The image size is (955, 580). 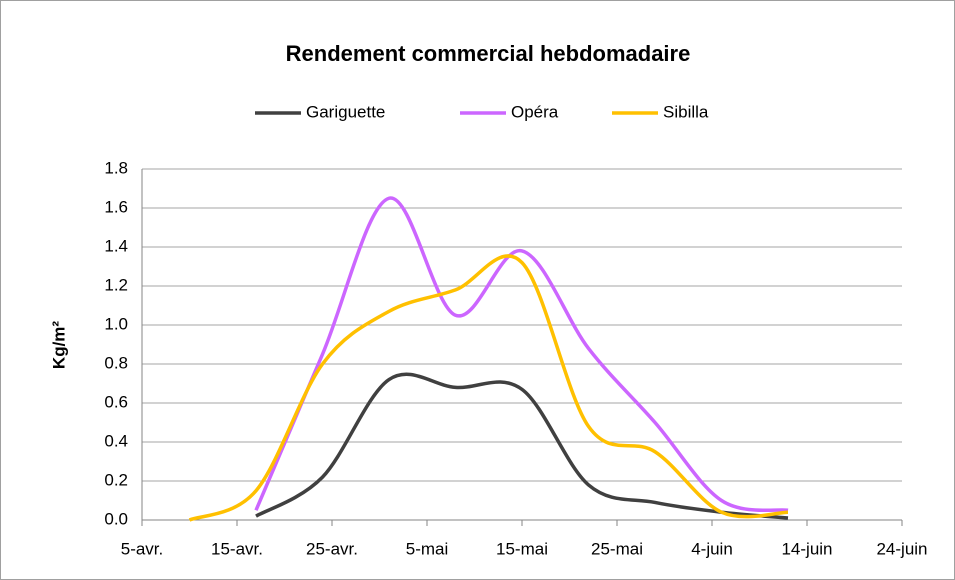 What do you see at coordinates (686, 111) in the screenshot?
I see `legend-label: Sibilla` at bounding box center [686, 111].